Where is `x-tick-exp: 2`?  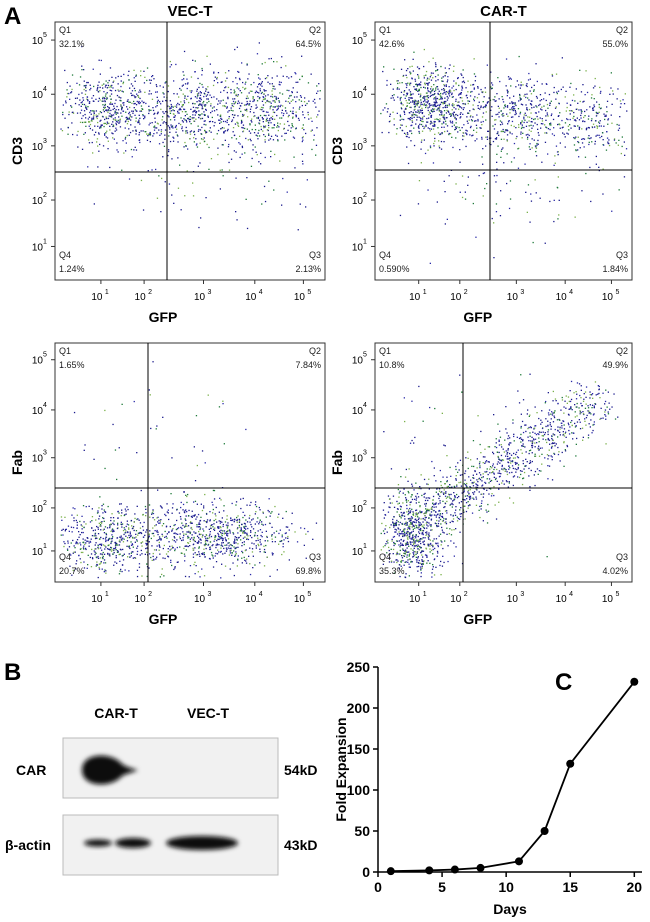
x-tick-exp: 2 is located at coordinates (150, 594).